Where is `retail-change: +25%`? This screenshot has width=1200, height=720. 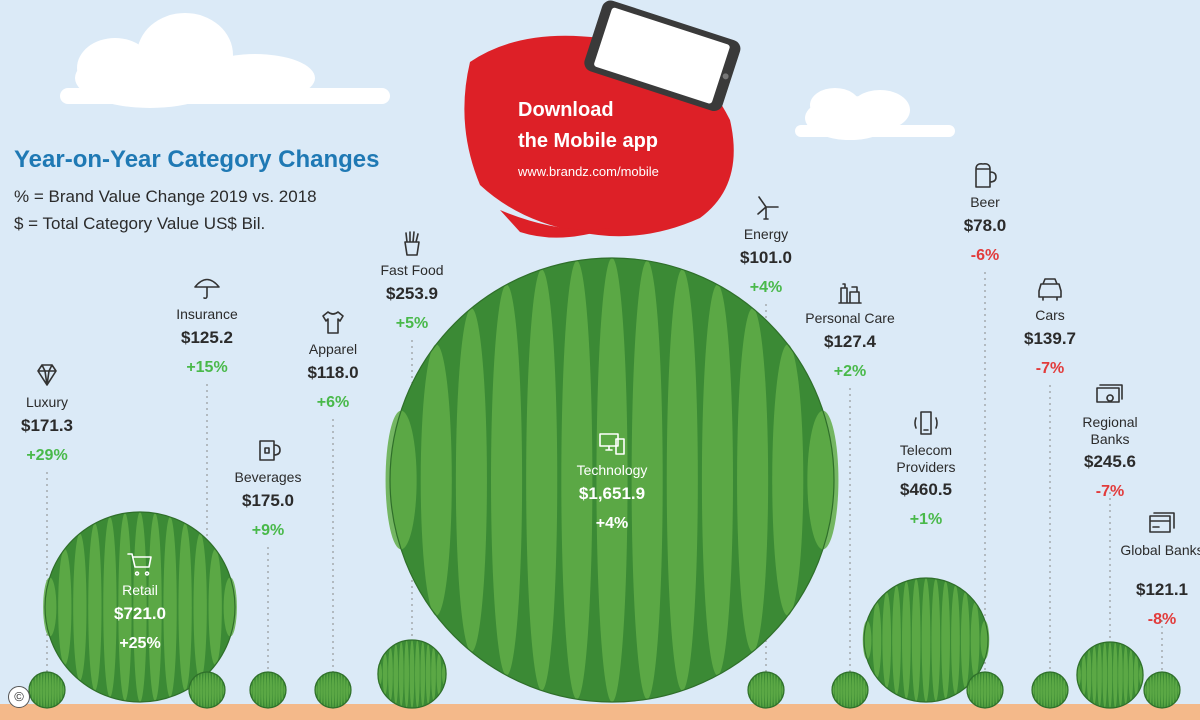
retail-change: +25% is located at coordinates (140, 643).